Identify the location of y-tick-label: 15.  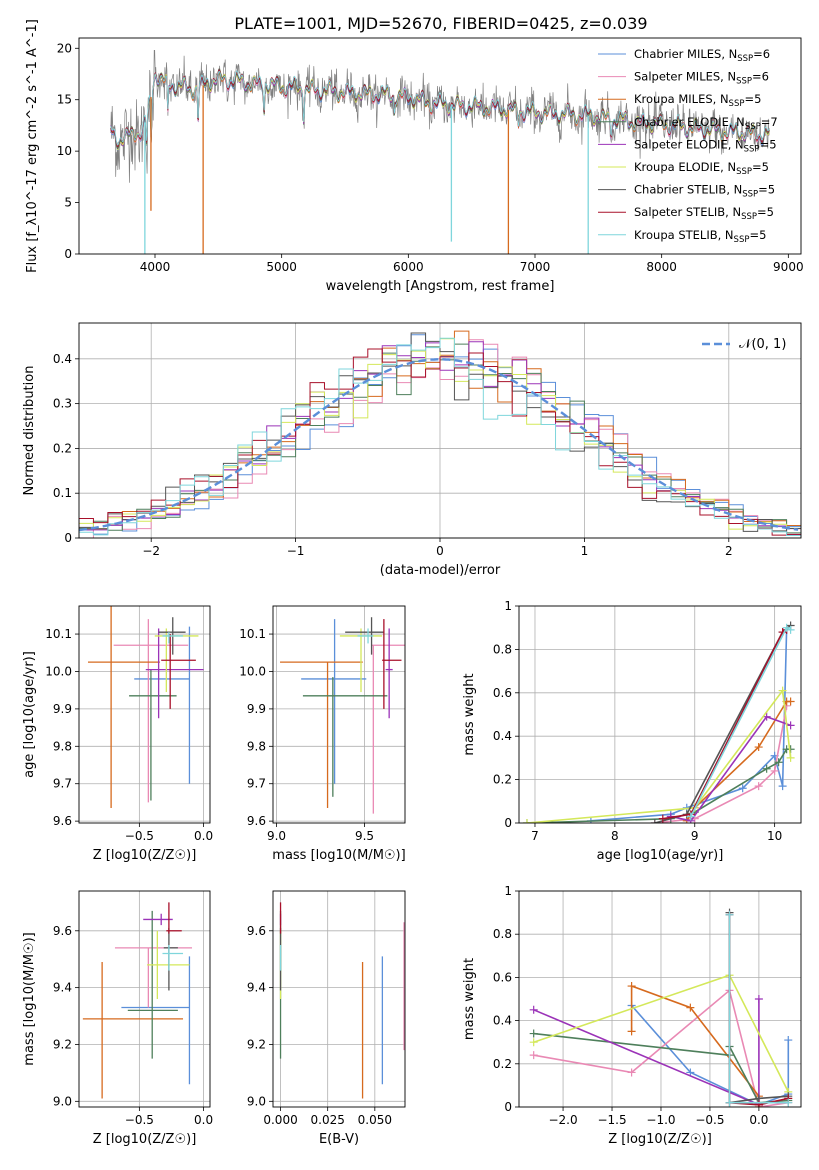
(64, 100).